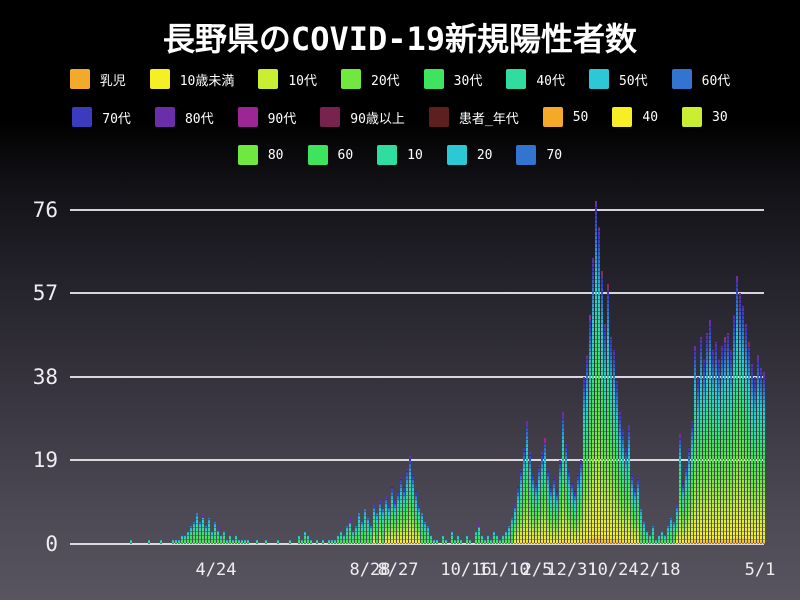  Describe the element at coordinates (303, 81) in the screenshot. I see `legend-label: 10代` at that location.